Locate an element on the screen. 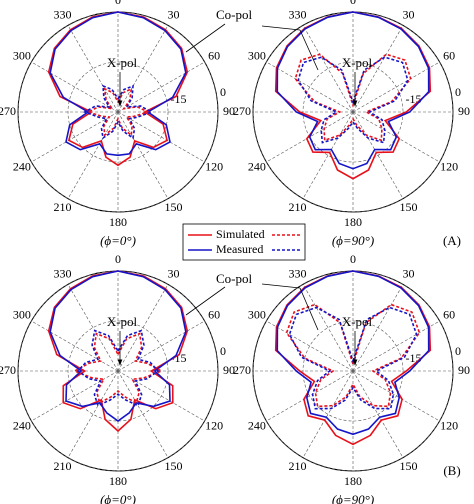  legend-box is located at coordinates (244, 242).